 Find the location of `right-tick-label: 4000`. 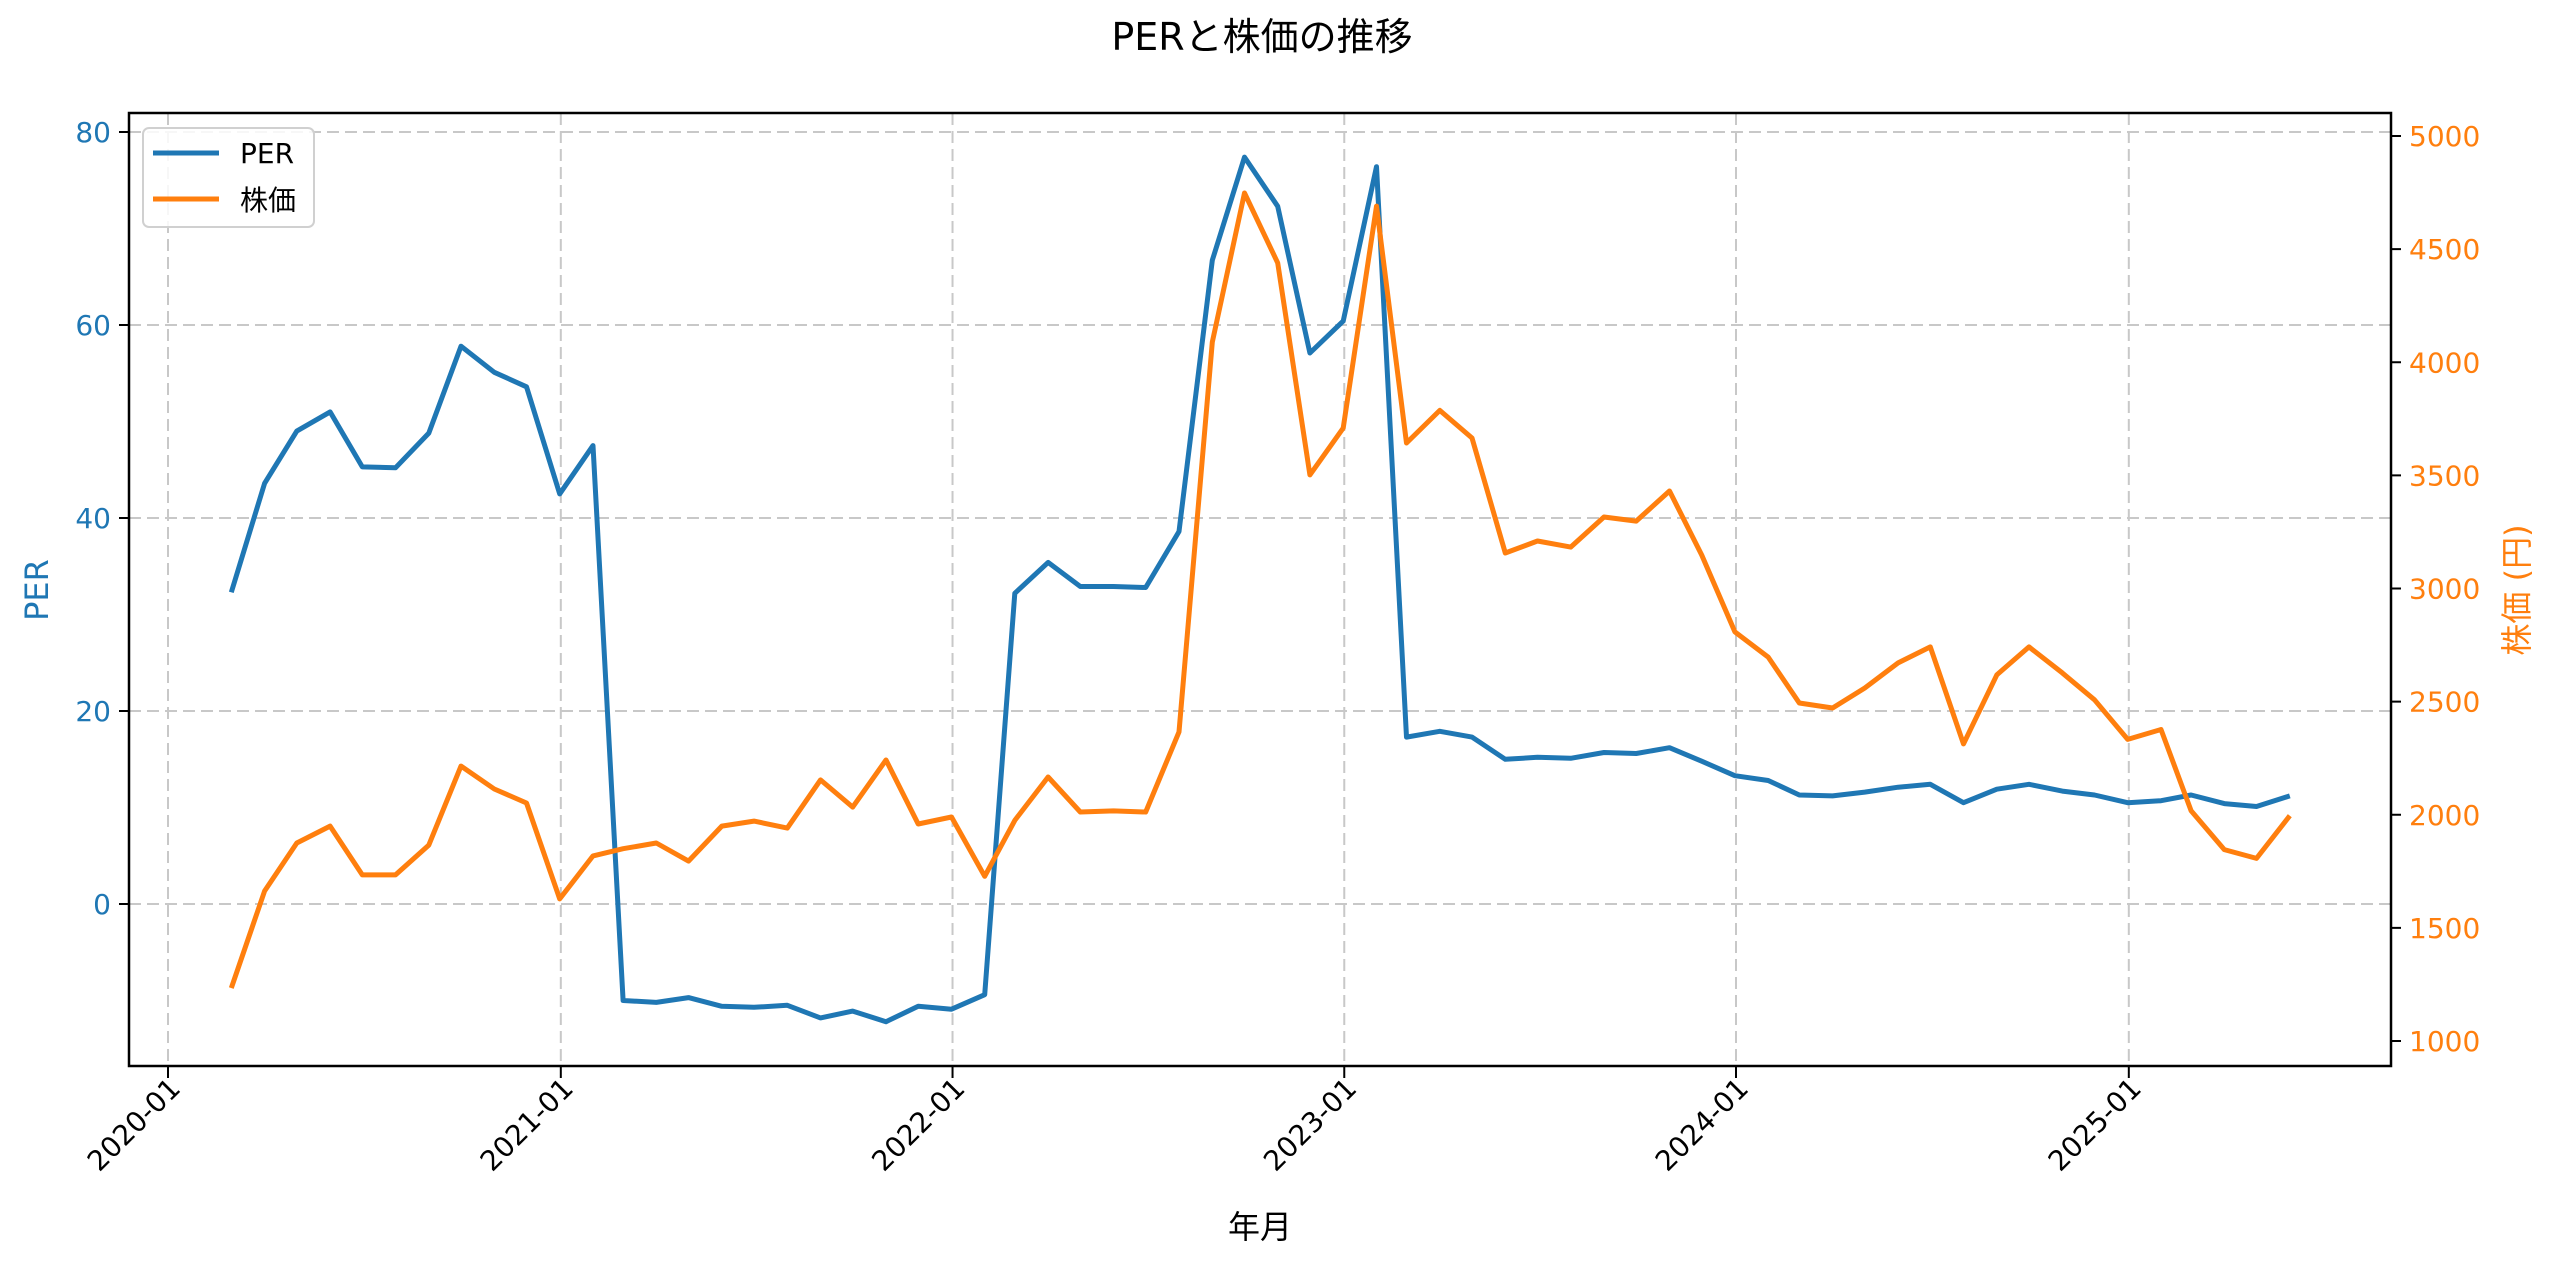

right-tick-label: 4000 is located at coordinates (2444, 362).